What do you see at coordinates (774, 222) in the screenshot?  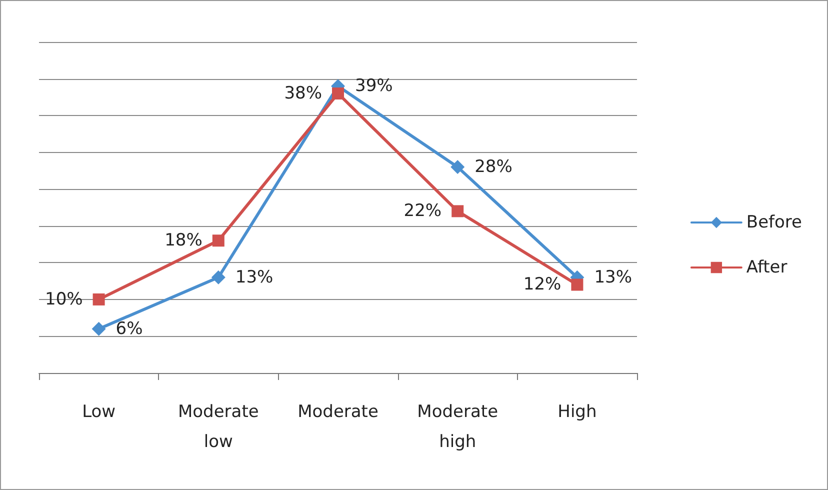 I see `legend-label: Before` at bounding box center [774, 222].